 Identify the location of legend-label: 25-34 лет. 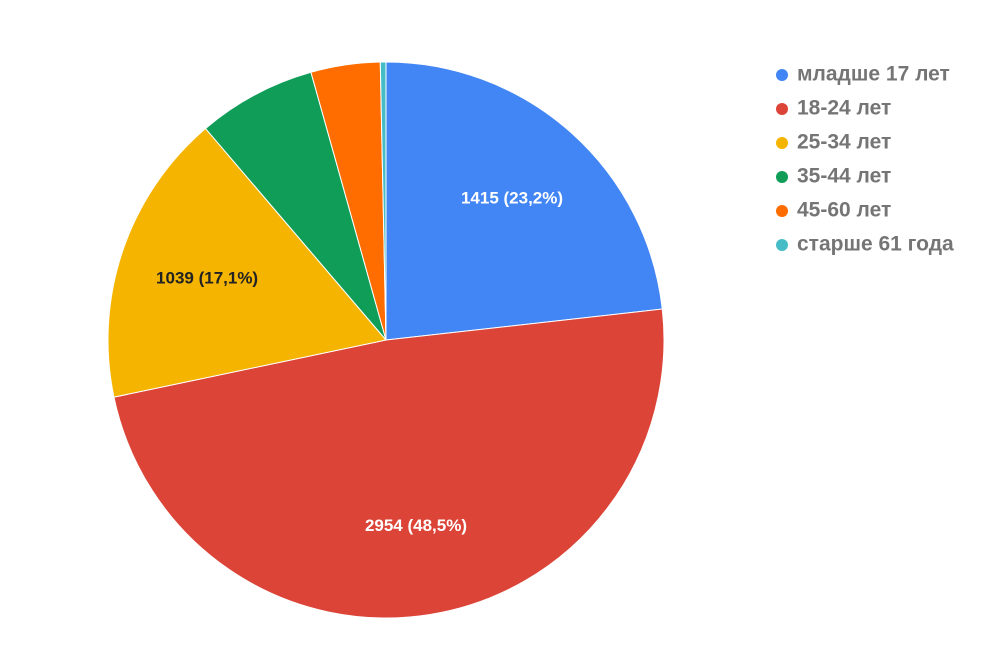
(844, 142).